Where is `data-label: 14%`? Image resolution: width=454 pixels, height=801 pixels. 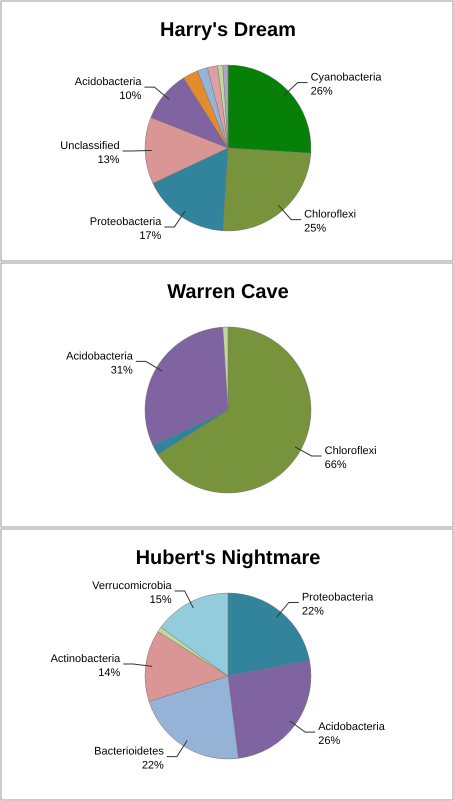 data-label: 14% is located at coordinates (109, 673).